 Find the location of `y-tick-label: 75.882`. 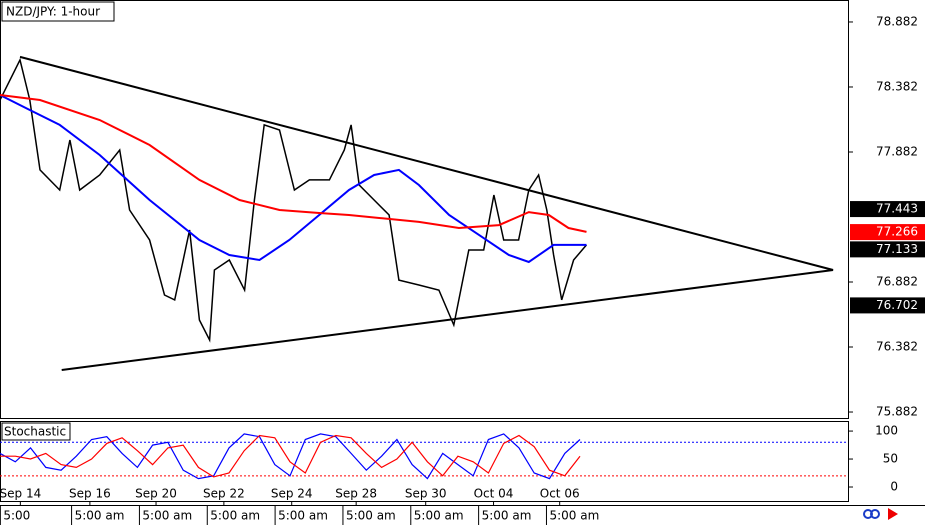

y-tick-label: 75.882 is located at coordinates (897, 412).